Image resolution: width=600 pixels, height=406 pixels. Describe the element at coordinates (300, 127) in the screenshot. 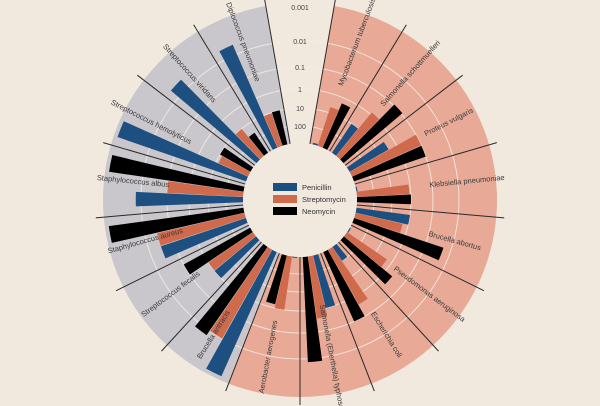

I see `scale-tick: 100` at that location.